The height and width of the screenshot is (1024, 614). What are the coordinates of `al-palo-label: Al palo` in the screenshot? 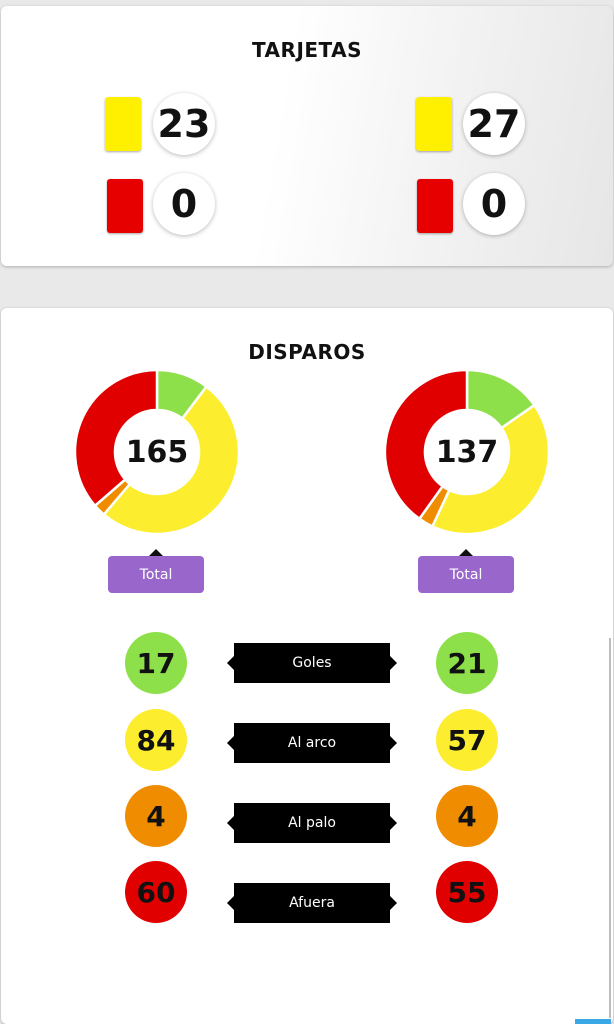 It's located at (312, 823).